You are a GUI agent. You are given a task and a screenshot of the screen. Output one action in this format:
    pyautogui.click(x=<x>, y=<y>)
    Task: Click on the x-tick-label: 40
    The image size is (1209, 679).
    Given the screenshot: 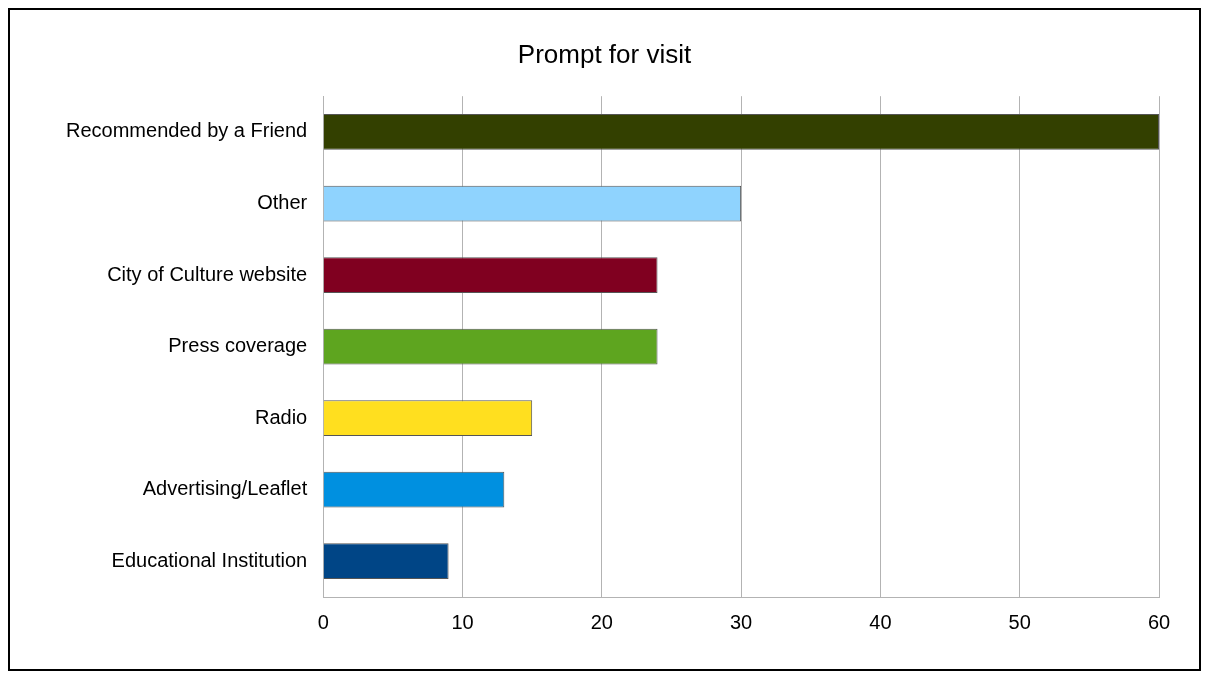 What is the action you would take?
    pyautogui.click(x=880, y=621)
    